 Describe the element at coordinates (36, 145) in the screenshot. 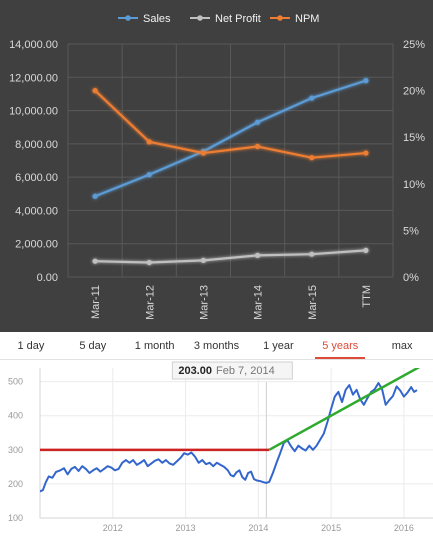

I see `y-left-tick-label: 8,000.00` at that location.